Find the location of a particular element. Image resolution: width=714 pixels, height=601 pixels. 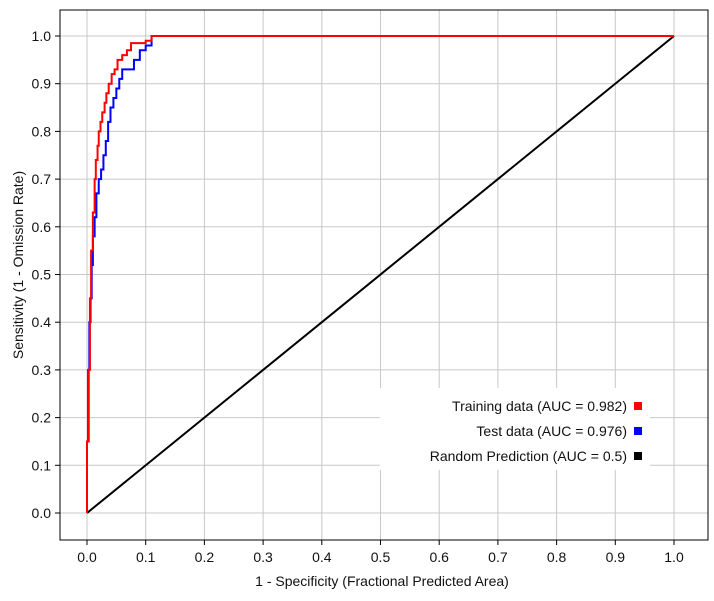

legend-label: Training data (AUC = 0.982) is located at coordinates (539, 406).